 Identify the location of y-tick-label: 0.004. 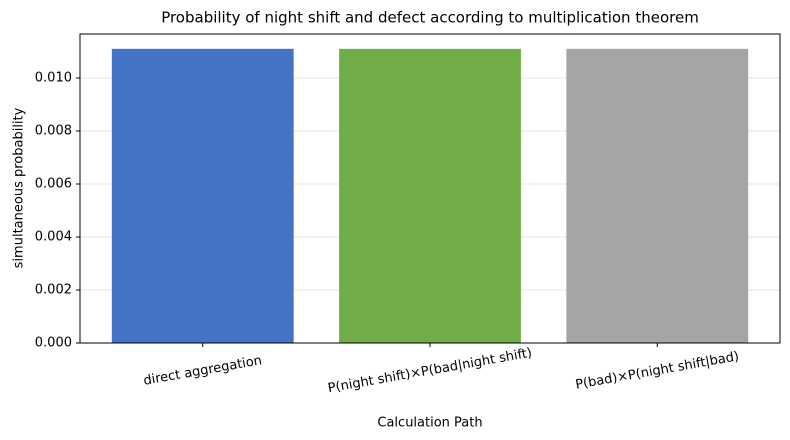
(53, 236).